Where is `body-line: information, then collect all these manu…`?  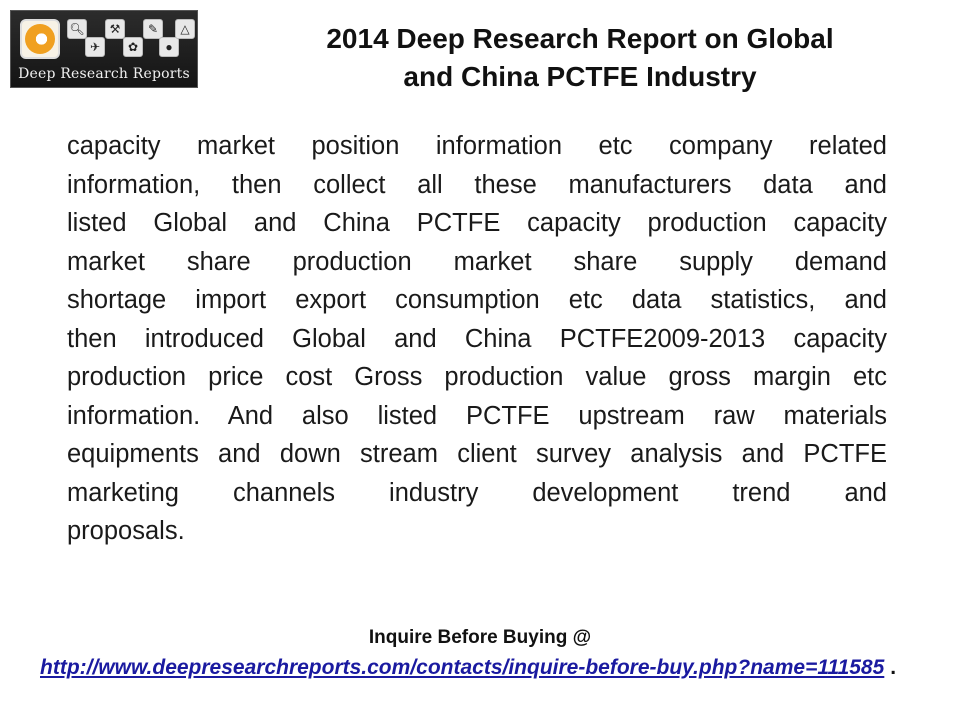
body-line: information, then collect all these manu… is located at coordinates (477, 184).